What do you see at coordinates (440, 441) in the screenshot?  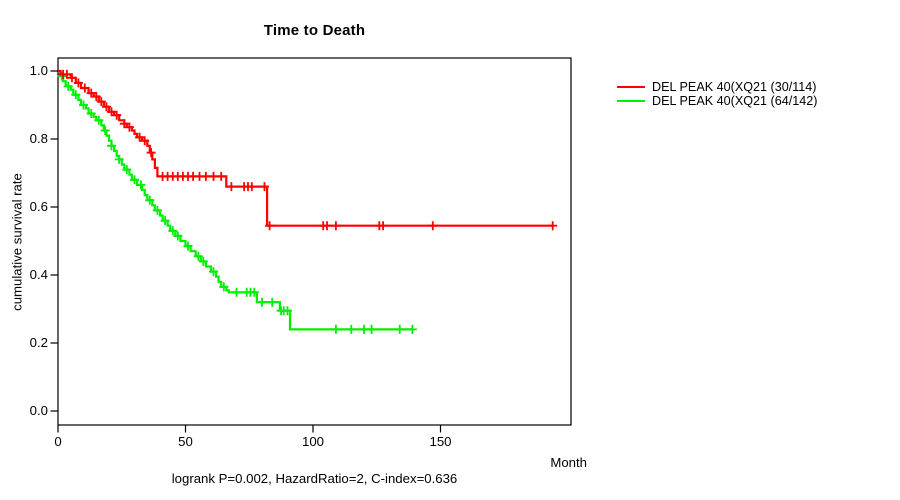 I see `x-tick-label: 150` at bounding box center [440, 441].